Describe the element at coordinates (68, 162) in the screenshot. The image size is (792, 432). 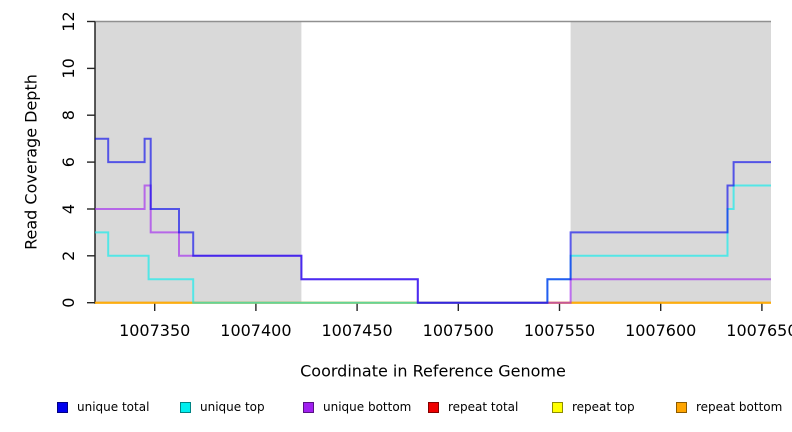
I see `y-tick-label: 6` at that location.